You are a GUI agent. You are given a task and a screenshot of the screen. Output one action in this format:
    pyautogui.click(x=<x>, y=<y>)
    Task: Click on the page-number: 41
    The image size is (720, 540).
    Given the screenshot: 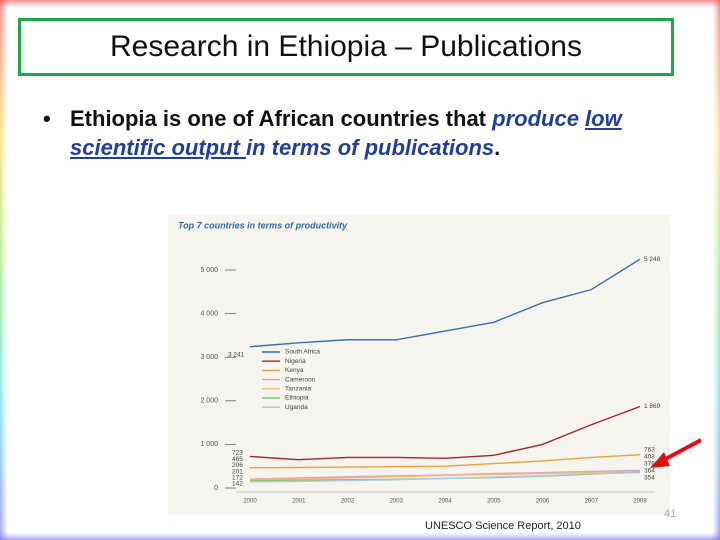 What is the action you would take?
    pyautogui.click(x=670, y=514)
    